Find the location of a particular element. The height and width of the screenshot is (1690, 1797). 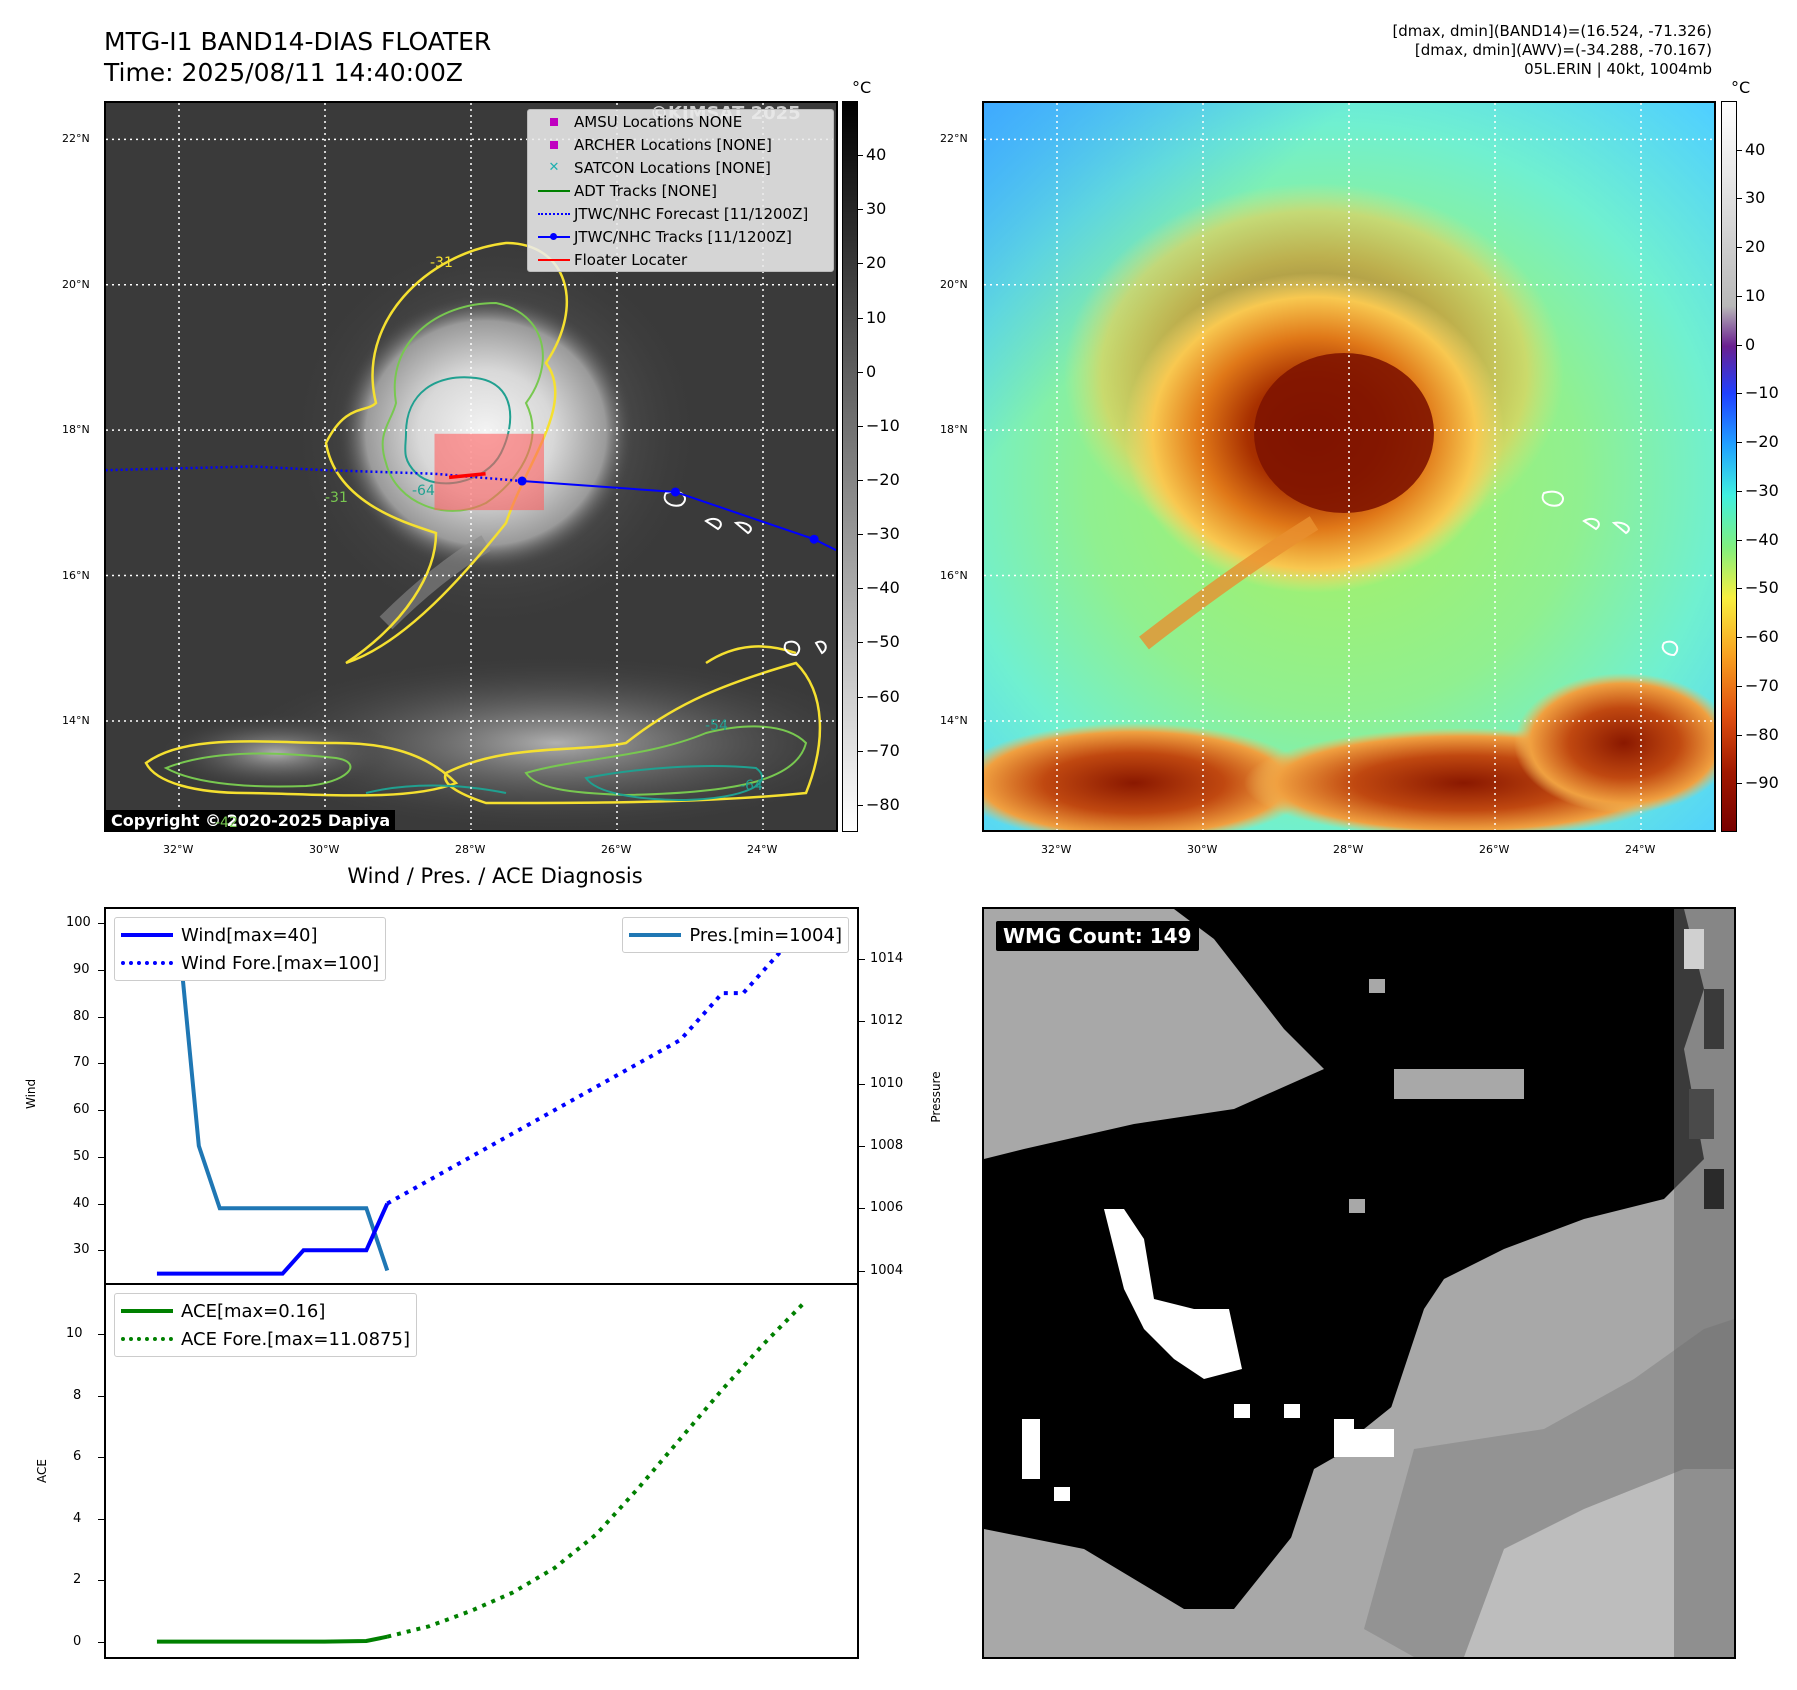

floater-box is located at coordinates (489, 472).